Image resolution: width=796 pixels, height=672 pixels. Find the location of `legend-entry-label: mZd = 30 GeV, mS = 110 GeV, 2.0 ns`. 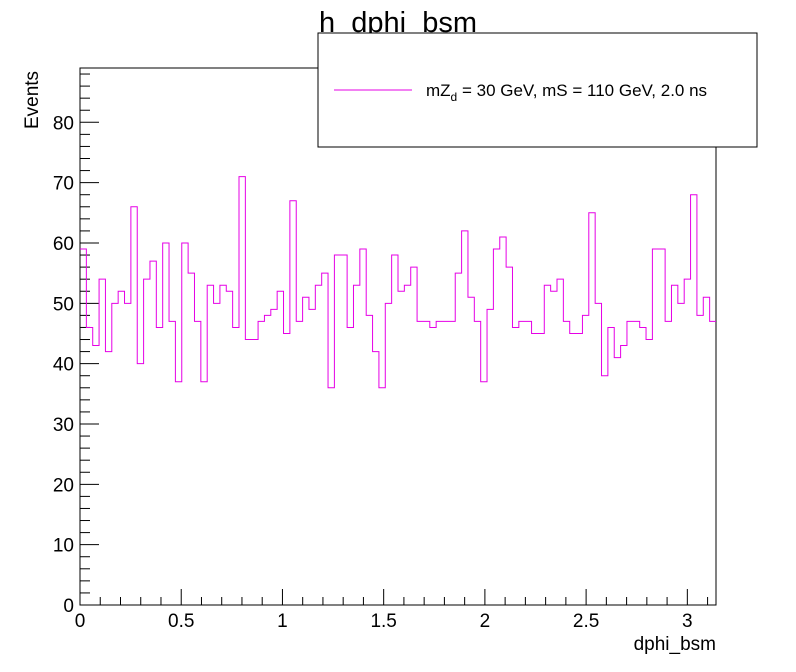

legend-entry-label: mZd = 30 GeV, mS = 110 GeV, 2.0 ns is located at coordinates (566, 92).